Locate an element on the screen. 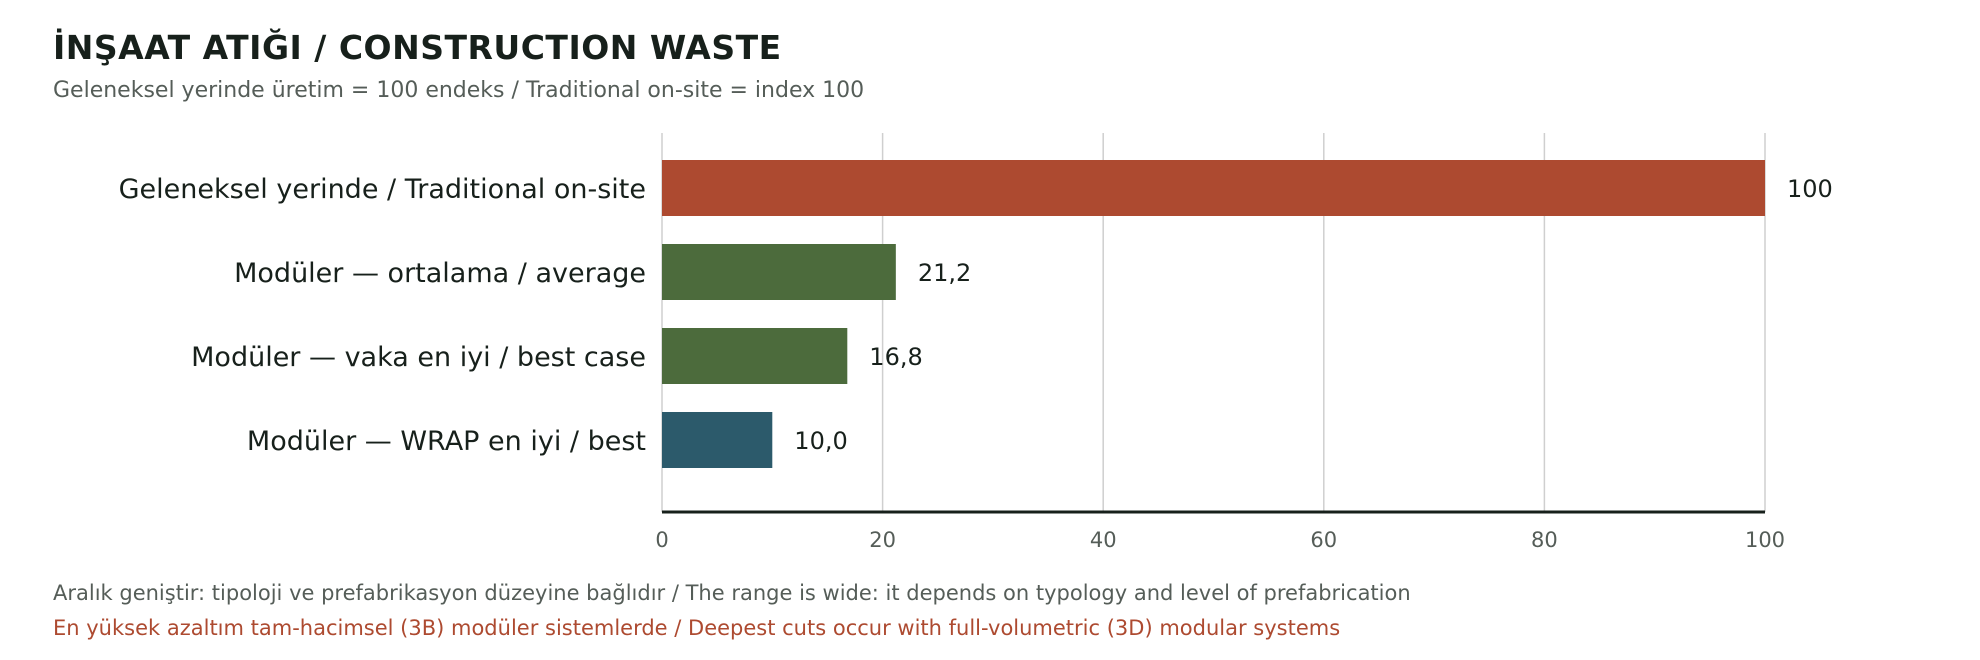 The image size is (1980, 660). x-tick-label-100: 100 is located at coordinates (1765, 540).